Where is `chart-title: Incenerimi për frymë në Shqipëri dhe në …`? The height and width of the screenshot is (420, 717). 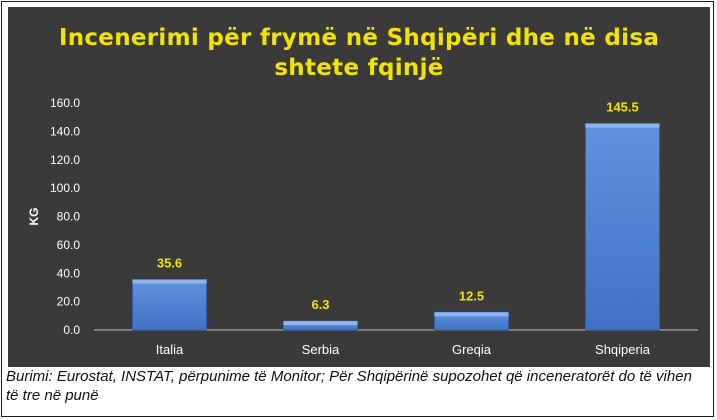 chart-title: Incenerimi për frymë në Shqipëri dhe në … is located at coordinates (359, 53).